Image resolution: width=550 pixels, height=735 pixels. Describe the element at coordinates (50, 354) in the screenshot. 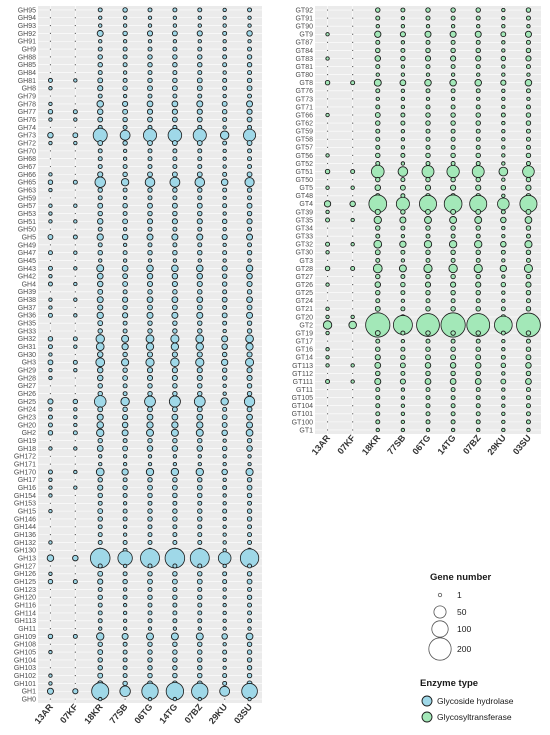

I see `bubble-gh30-13ar` at that location.